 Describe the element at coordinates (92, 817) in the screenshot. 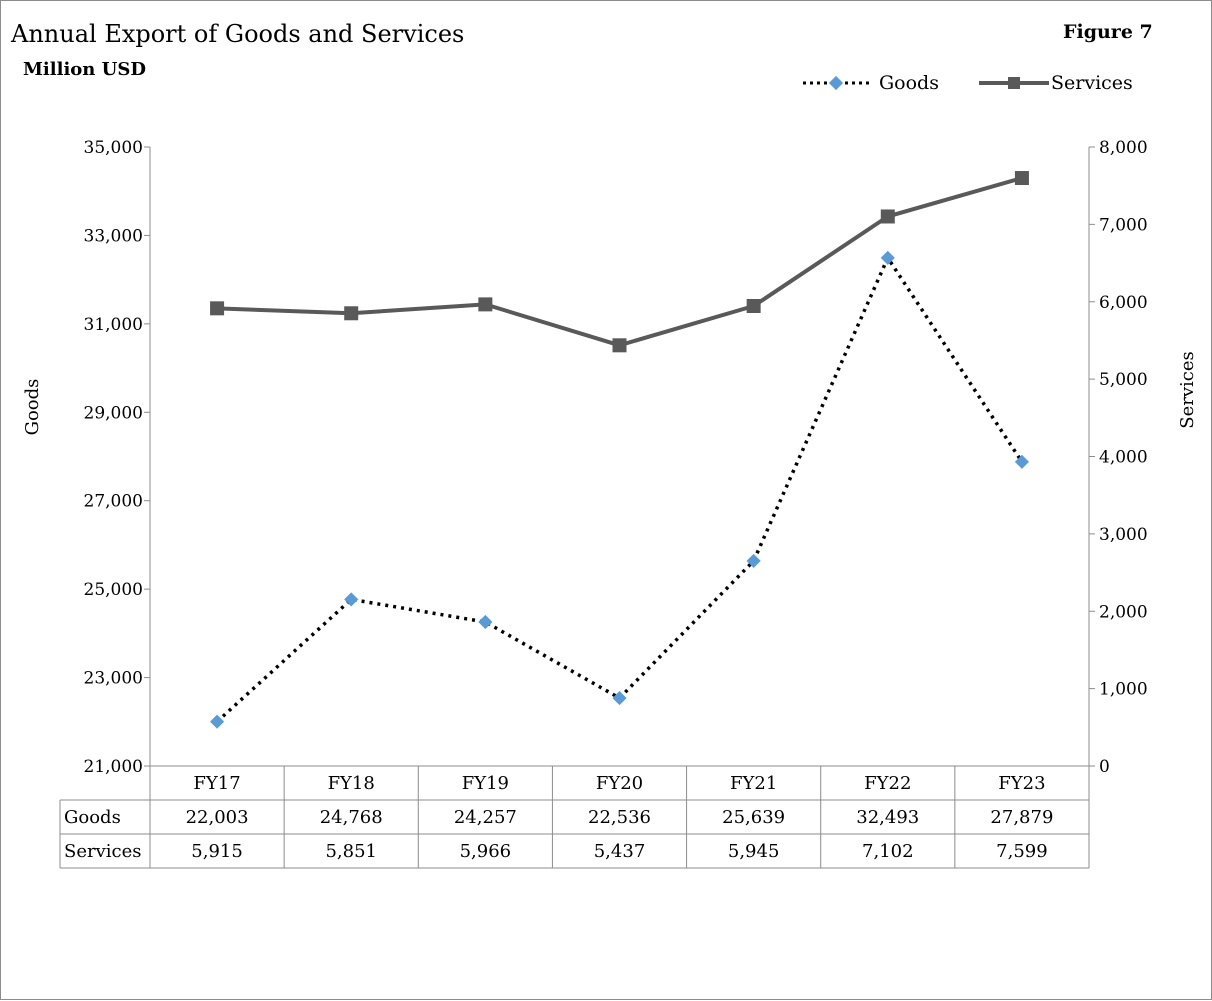

I see `table-row-header: Goods` at that location.